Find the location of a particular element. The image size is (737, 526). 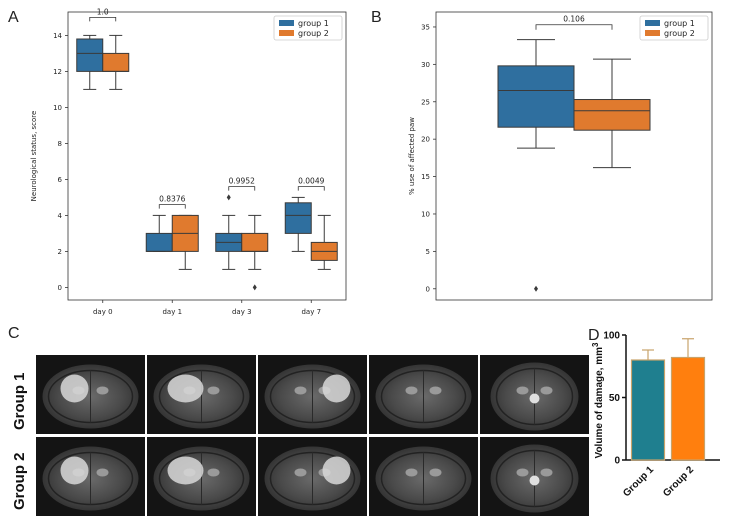

y-tick-label: 35 is located at coordinates (425, 27).